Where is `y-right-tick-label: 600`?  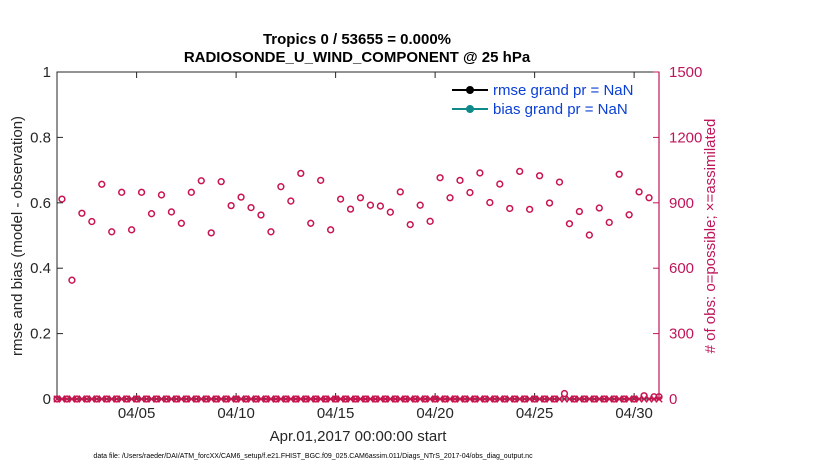
y-right-tick-label: 600 is located at coordinates (681, 268).